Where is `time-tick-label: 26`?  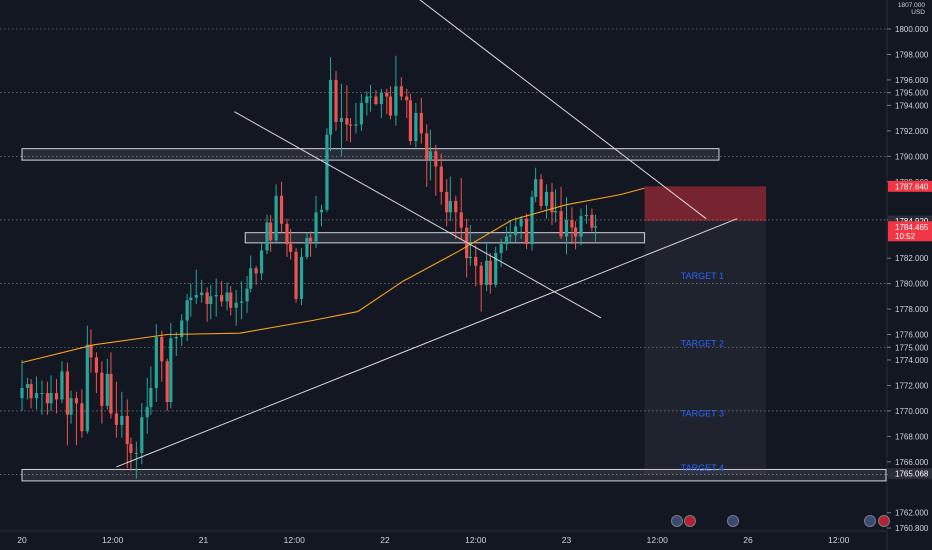 time-tick-label: 26 is located at coordinates (748, 540).